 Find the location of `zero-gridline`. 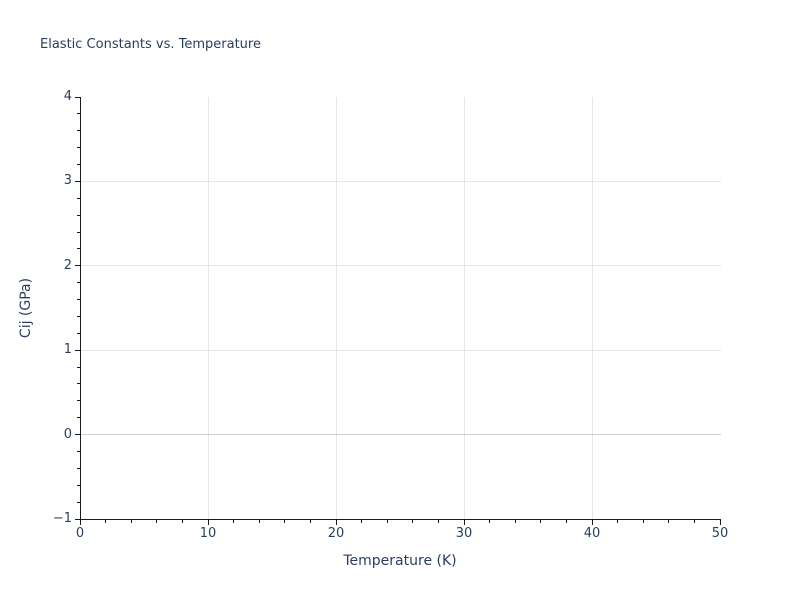

zero-gridline is located at coordinates (401, 435).